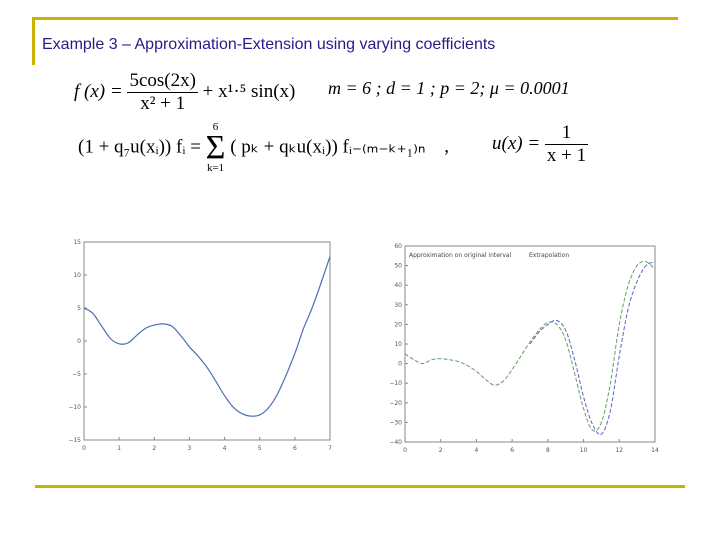 The width and height of the screenshot is (720, 540). Describe the element at coordinates (360, 486) in the screenshot. I see `bottom-accent-rule` at that location.